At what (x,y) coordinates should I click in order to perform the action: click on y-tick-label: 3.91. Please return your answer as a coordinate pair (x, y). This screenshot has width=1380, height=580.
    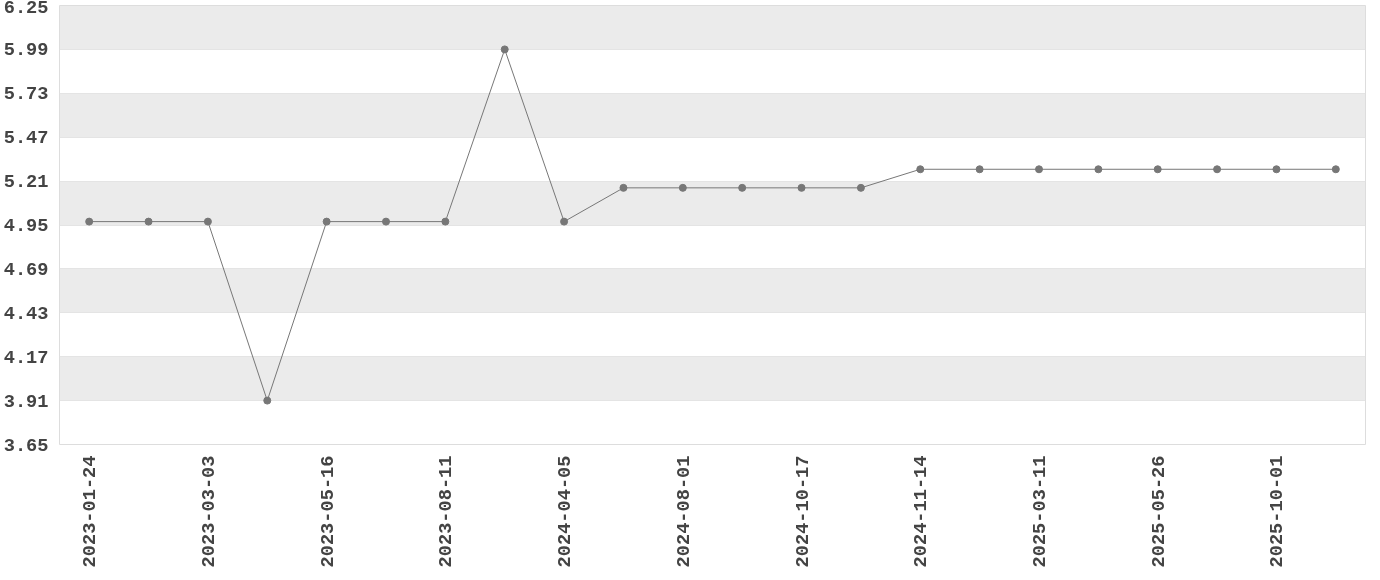
    Looking at the image, I should click on (26, 401).